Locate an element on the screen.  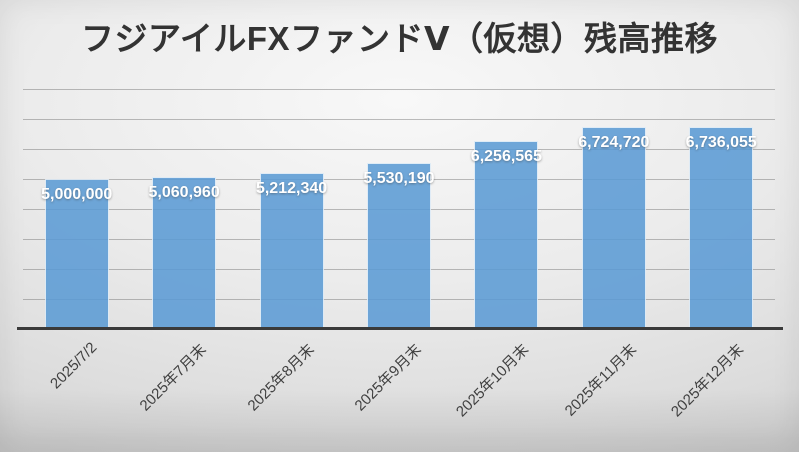
bar-value-label: 6,724,720 is located at coordinates (614, 143).